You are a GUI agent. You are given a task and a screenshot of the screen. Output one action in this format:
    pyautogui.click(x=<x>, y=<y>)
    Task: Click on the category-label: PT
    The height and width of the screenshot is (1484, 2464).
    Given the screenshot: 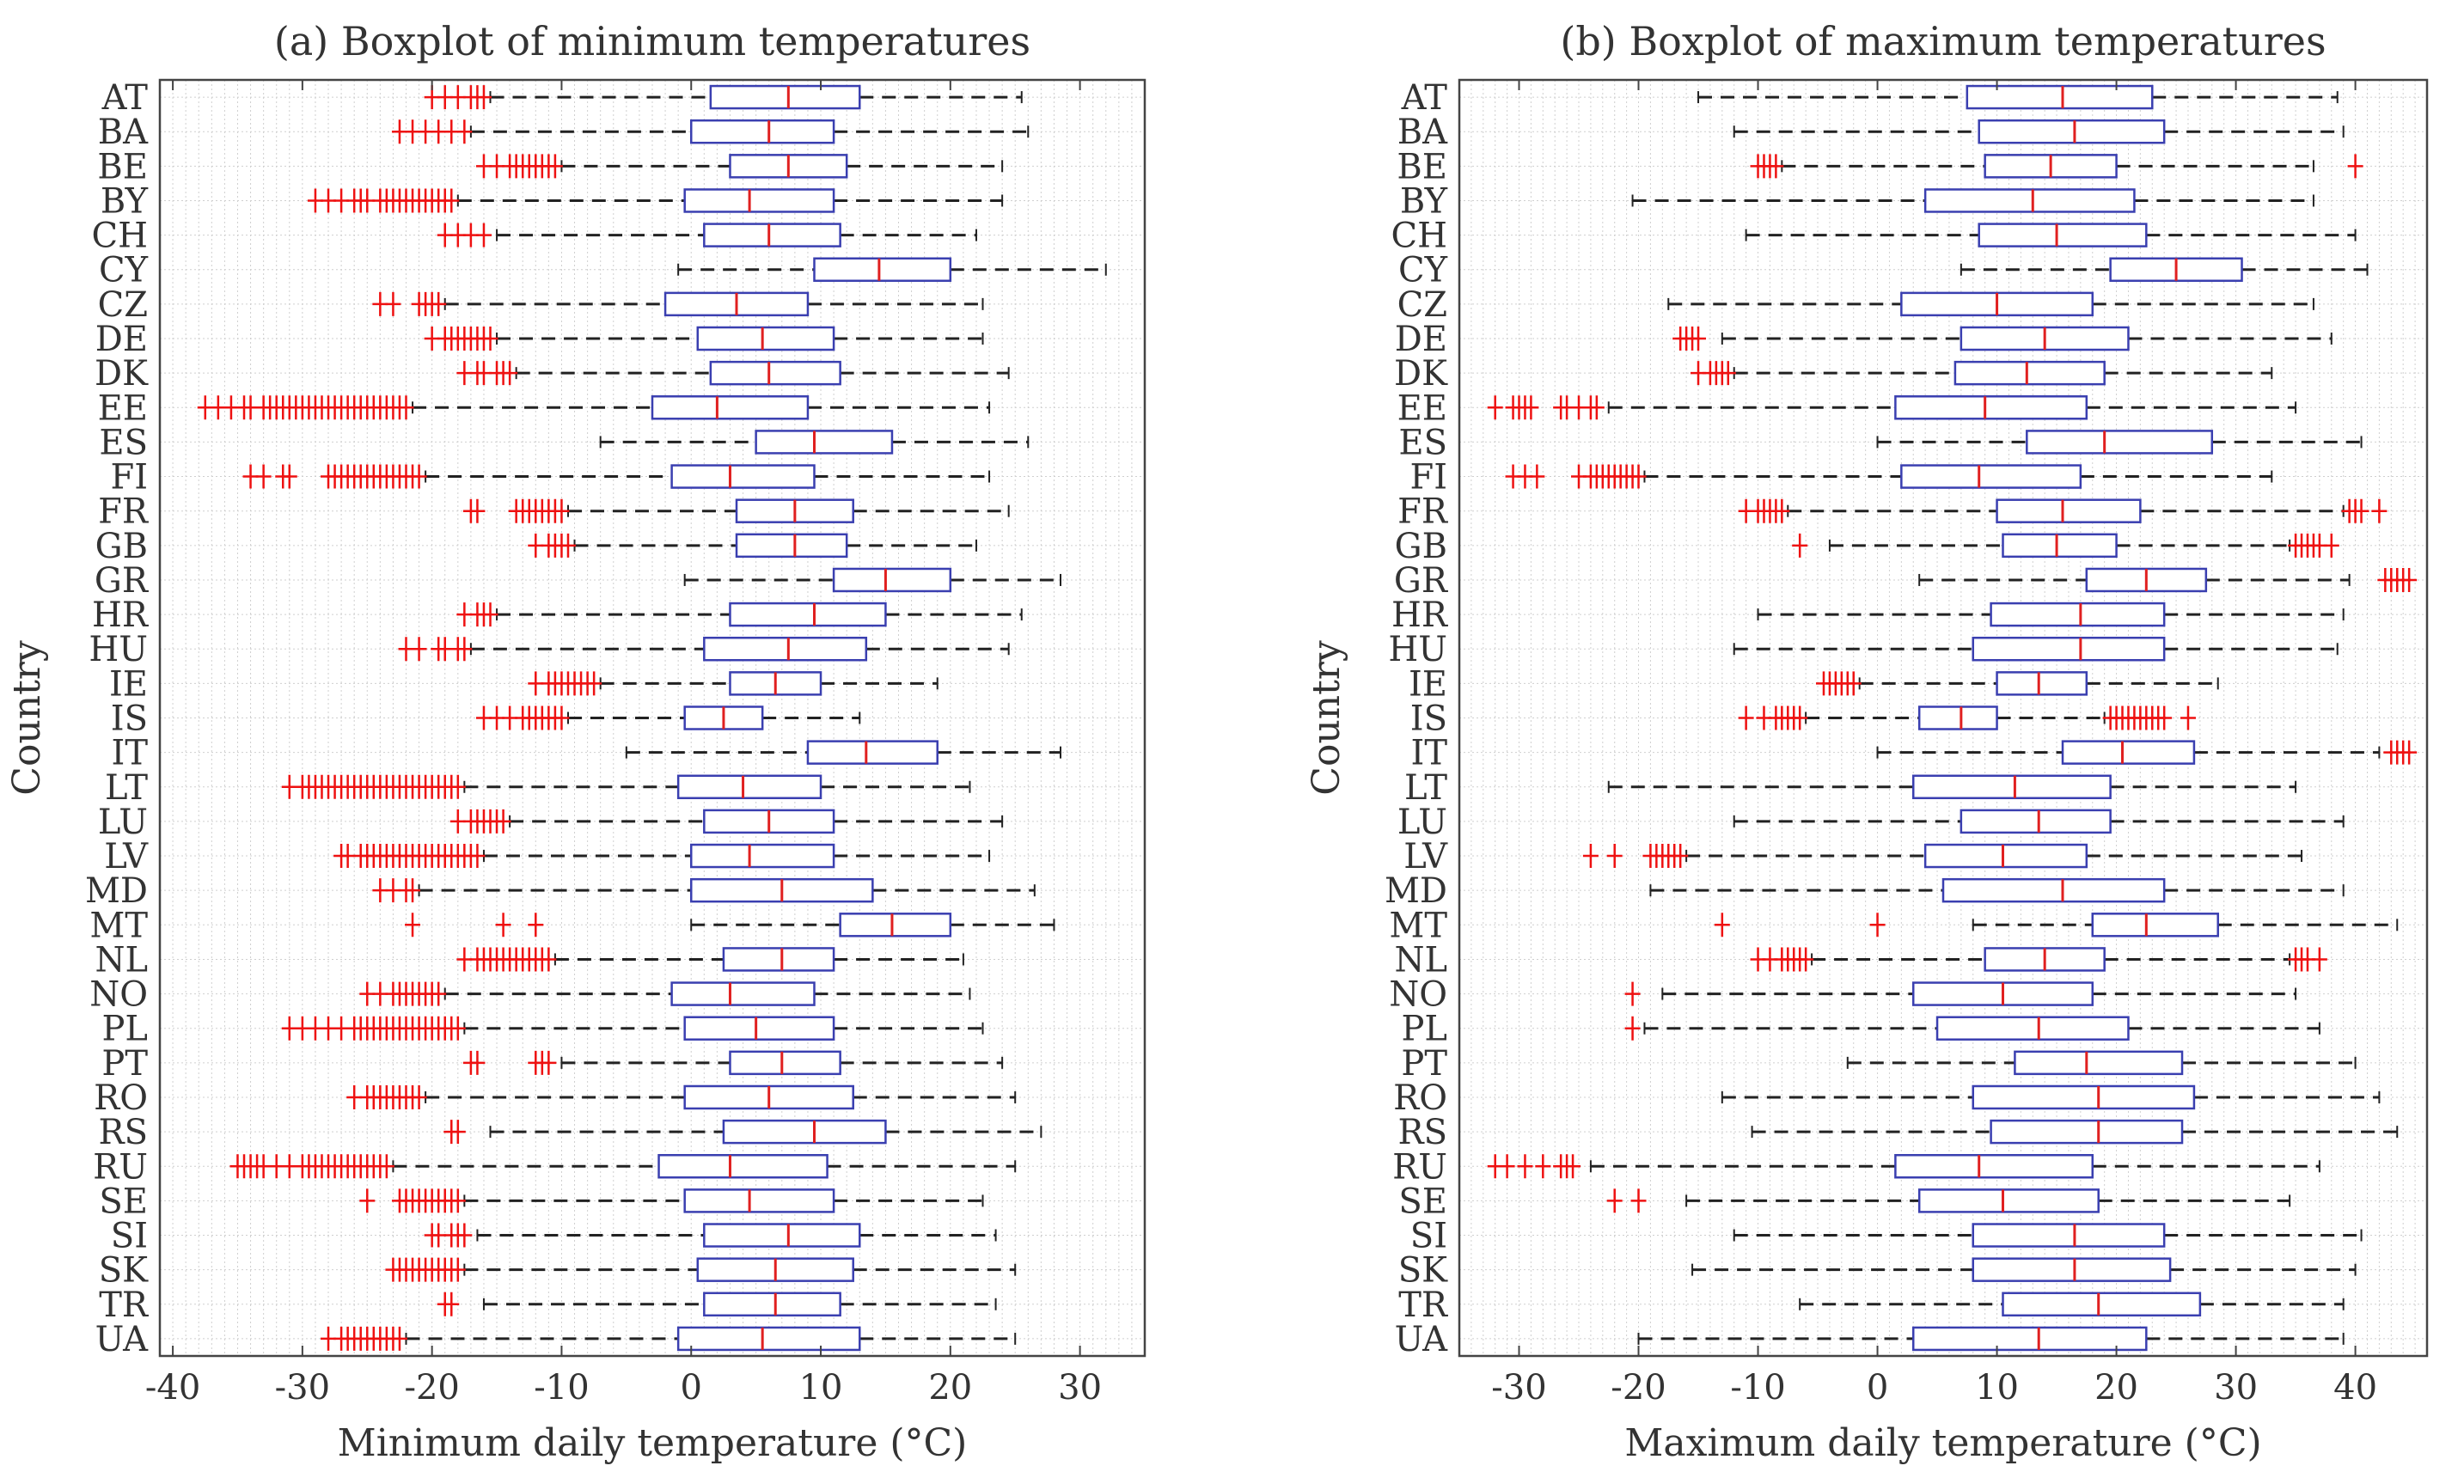 What is the action you would take?
    pyautogui.click(x=124, y=1064)
    